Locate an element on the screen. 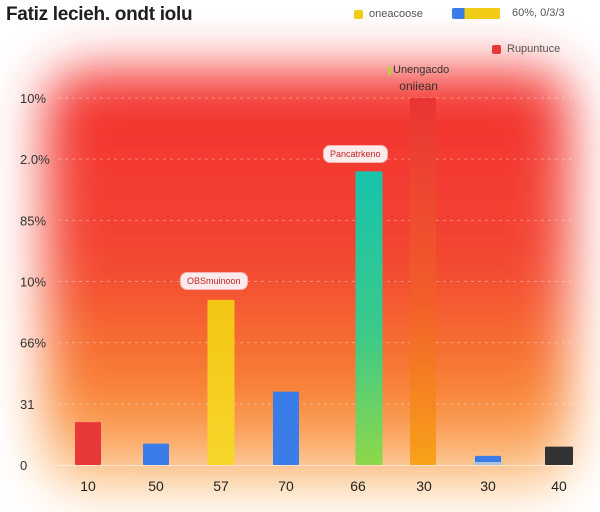 This screenshot has width=600, height=512. x-tick-label: 50 is located at coordinates (156, 486).